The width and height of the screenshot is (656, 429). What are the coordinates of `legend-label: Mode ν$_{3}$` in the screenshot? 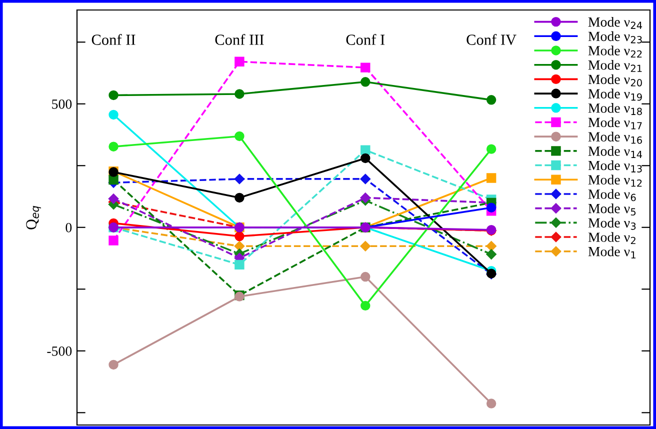 It's located at (612, 224).